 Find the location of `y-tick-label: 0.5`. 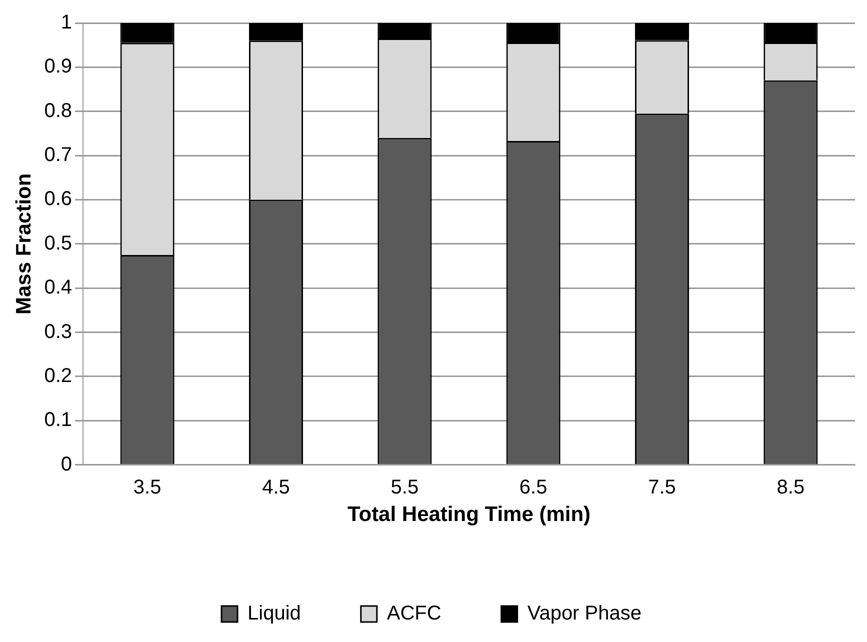

y-tick-label: 0.5 is located at coordinates (58, 243).